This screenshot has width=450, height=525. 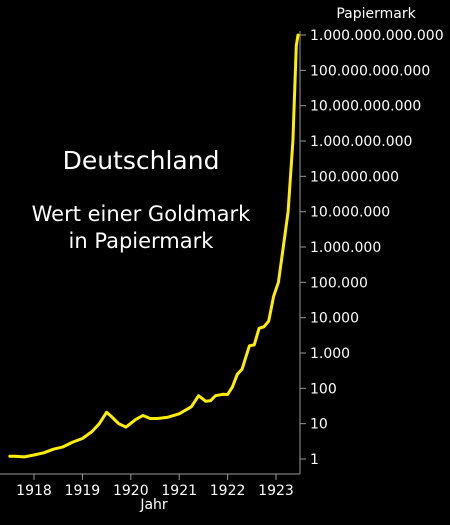 What do you see at coordinates (376, 14) in the screenshot?
I see `y-axis-title: Papiermark` at bounding box center [376, 14].